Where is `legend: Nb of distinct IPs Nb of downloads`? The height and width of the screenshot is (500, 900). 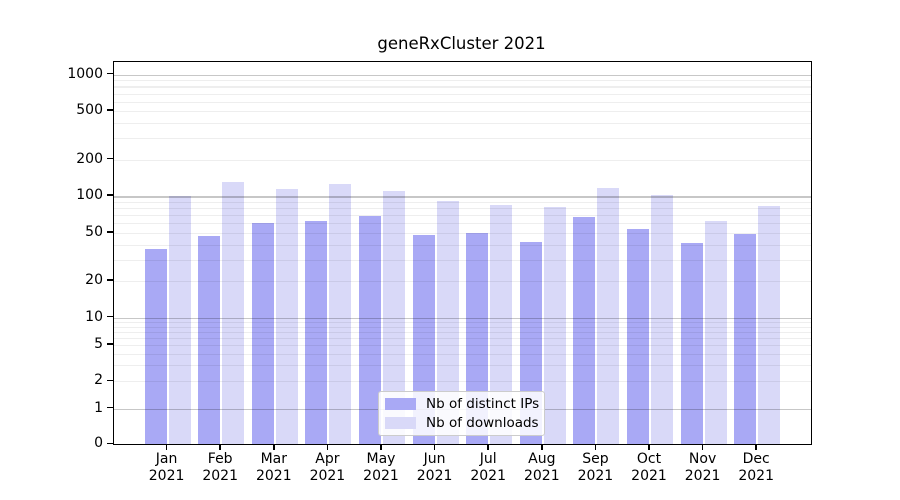
legend: Nb of distinct IPs Nb of downloads is located at coordinates (461, 413).